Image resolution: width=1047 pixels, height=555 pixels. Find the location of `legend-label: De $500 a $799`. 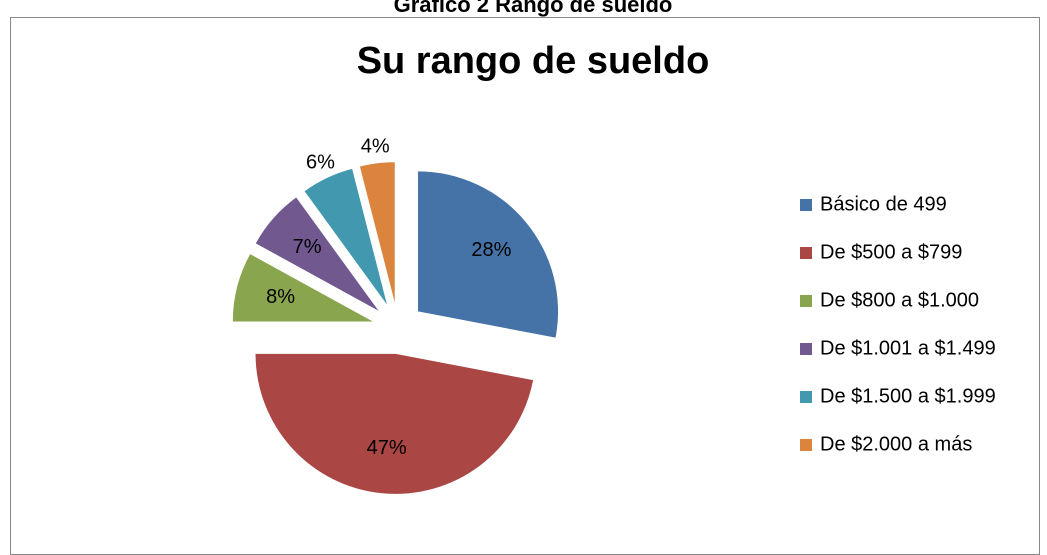

legend-label: De $500 a $799 is located at coordinates (891, 252).